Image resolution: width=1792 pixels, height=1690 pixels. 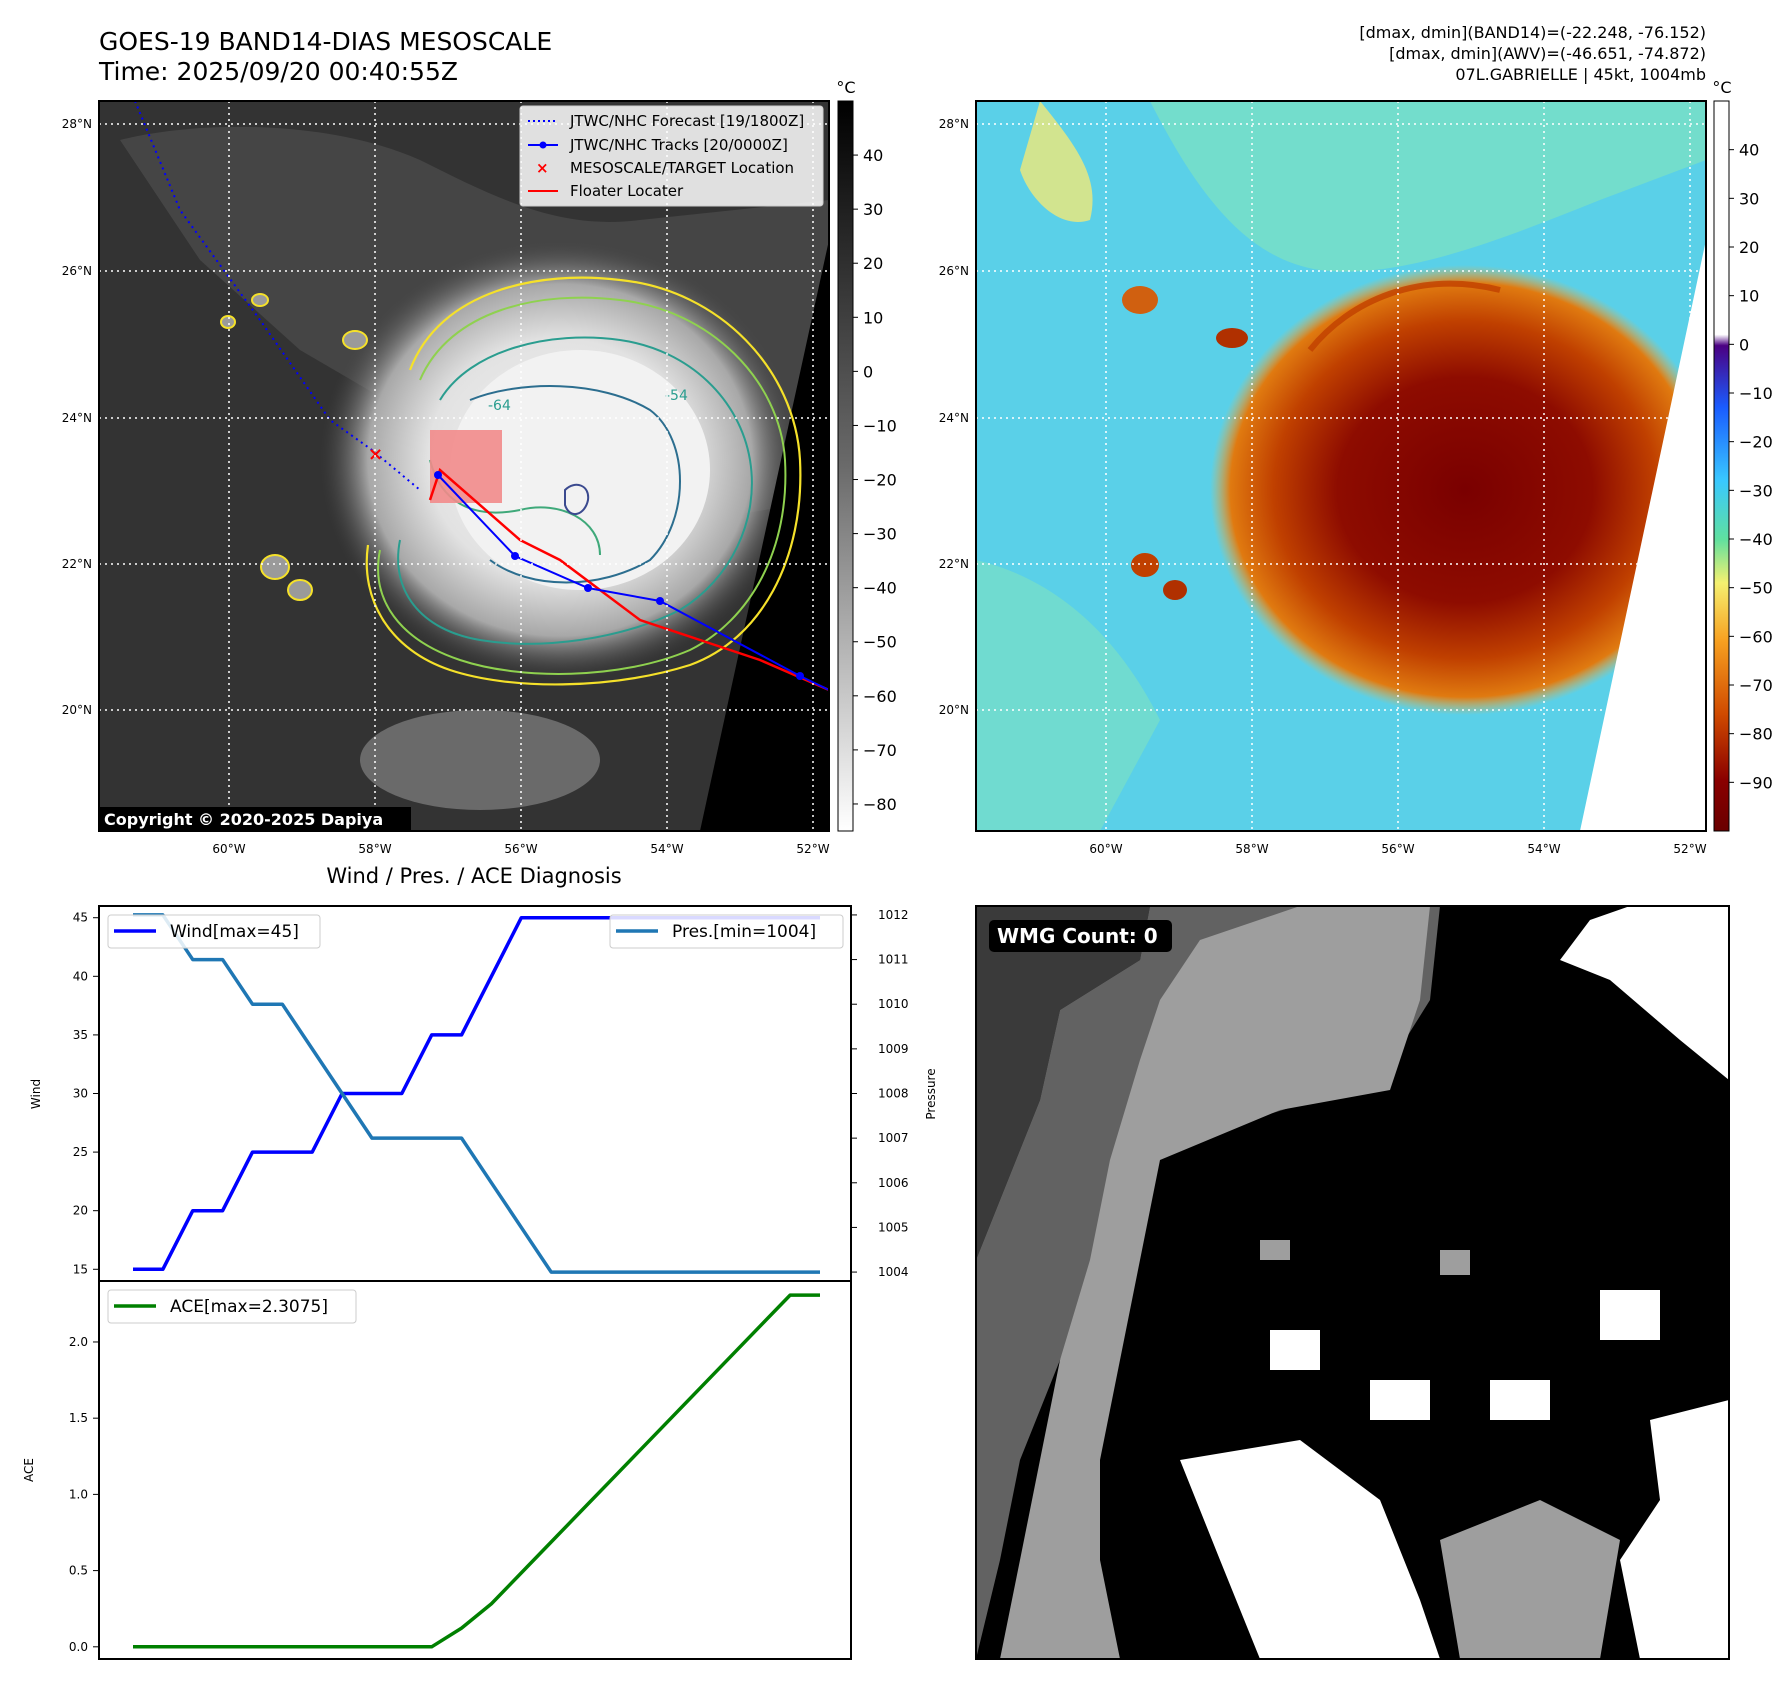 I want to click on ir-colorbar: °C 40 30 20 10 0 −10 −20 −30 −40 −50 −60 −70 −80, so click(x=866, y=455).